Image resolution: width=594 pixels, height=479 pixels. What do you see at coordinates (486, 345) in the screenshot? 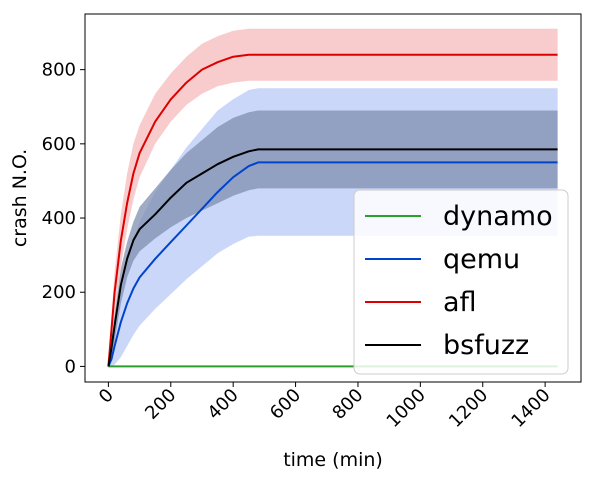
I see `legend-label-bsfuzz: bsfuzz` at bounding box center [486, 345].